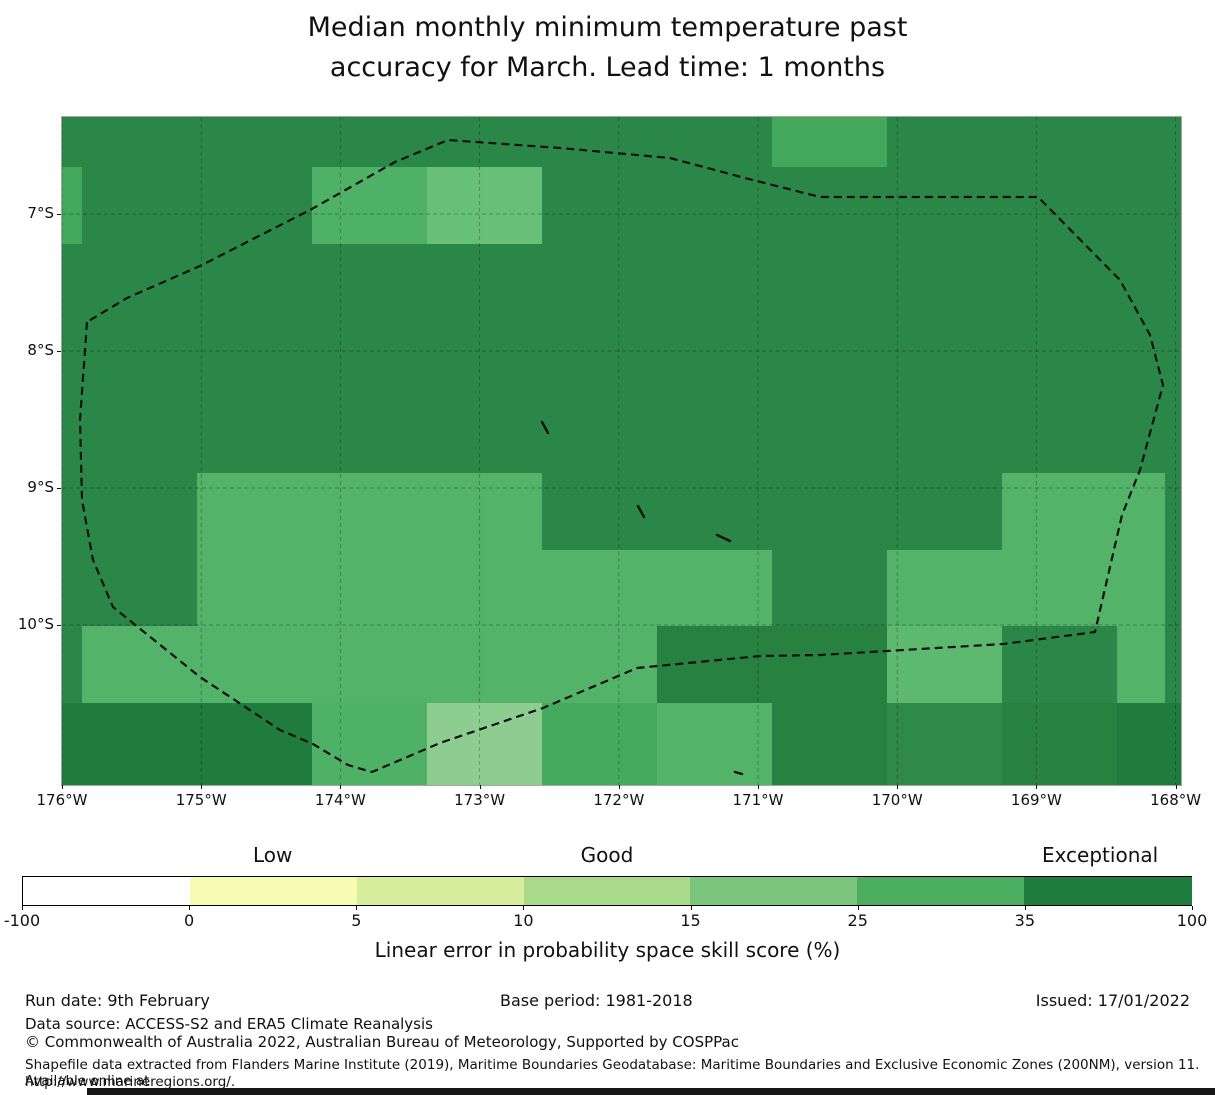 The height and width of the screenshot is (1095, 1215). What do you see at coordinates (1025, 920) in the screenshot?
I see `colorbar-tick-label: 35` at bounding box center [1025, 920].